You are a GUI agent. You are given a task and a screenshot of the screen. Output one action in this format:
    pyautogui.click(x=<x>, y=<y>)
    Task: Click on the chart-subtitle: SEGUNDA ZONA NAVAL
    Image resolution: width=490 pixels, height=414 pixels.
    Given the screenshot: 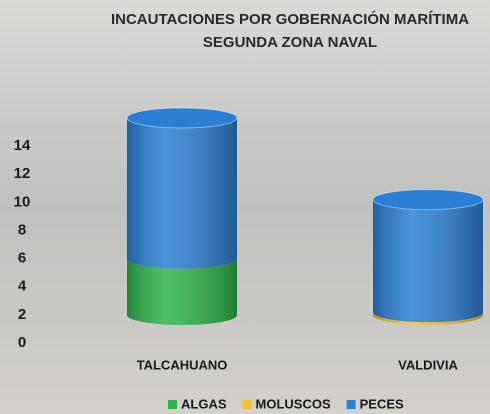 What is the action you would take?
    pyautogui.click(x=290, y=42)
    